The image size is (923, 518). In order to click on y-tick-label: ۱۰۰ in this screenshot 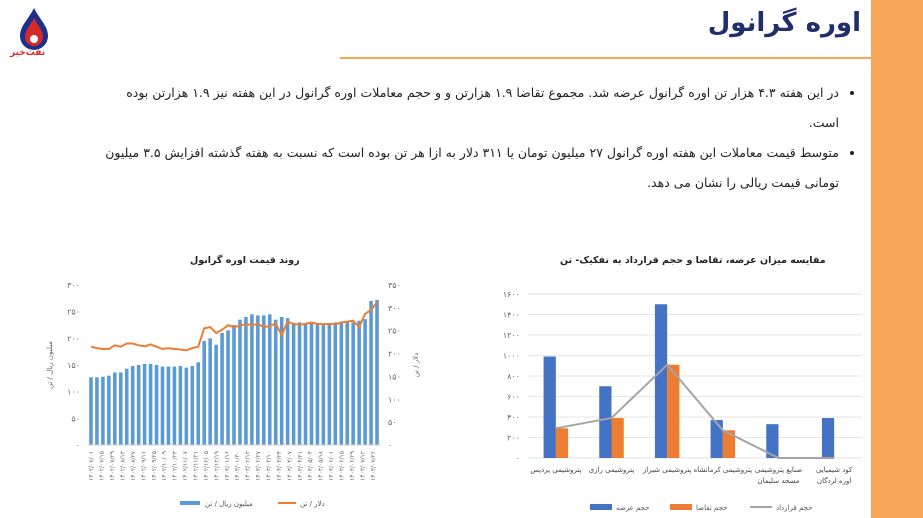, I will do `click(73, 392)`.